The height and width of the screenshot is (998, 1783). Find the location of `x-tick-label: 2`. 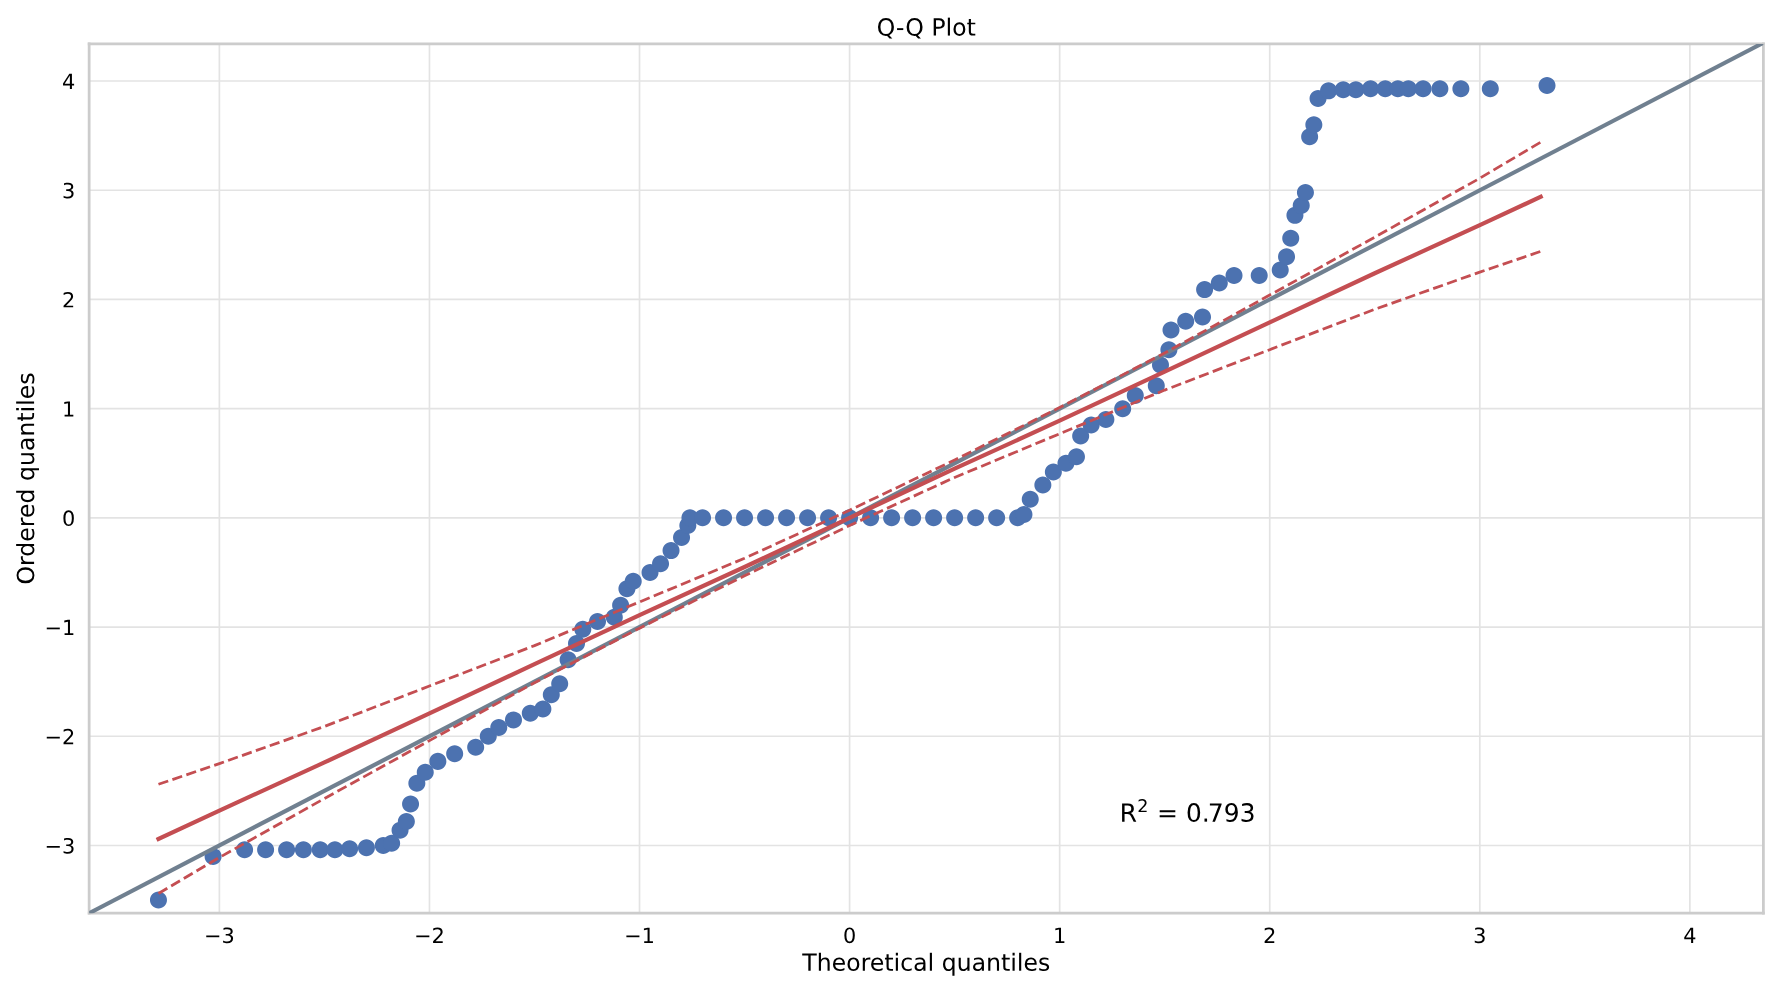

x-tick-label: 2 is located at coordinates (1269, 935).